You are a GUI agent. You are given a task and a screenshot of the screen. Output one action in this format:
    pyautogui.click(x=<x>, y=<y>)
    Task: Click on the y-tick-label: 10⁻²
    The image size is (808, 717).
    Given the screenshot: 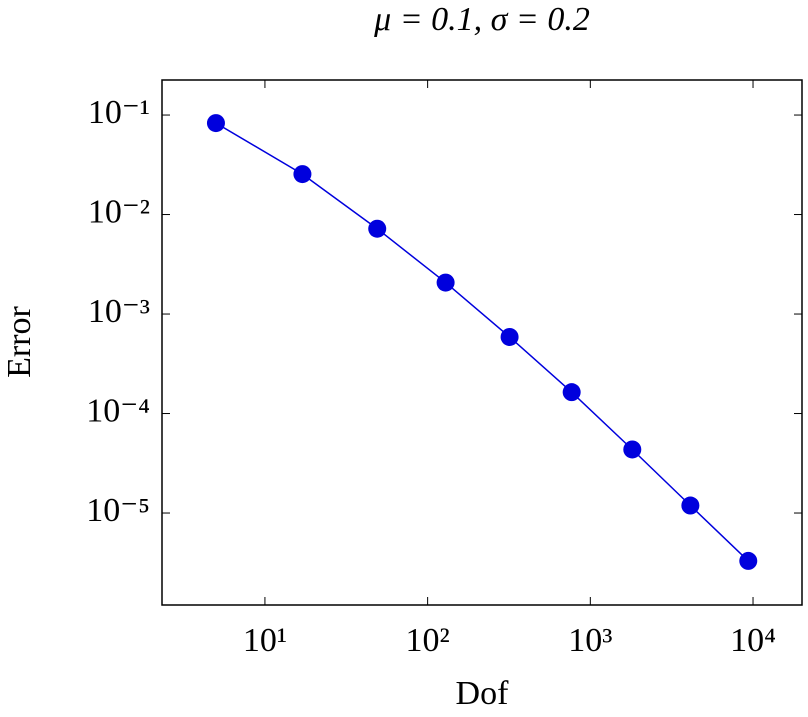 What is the action you would take?
    pyautogui.click(x=119, y=211)
    